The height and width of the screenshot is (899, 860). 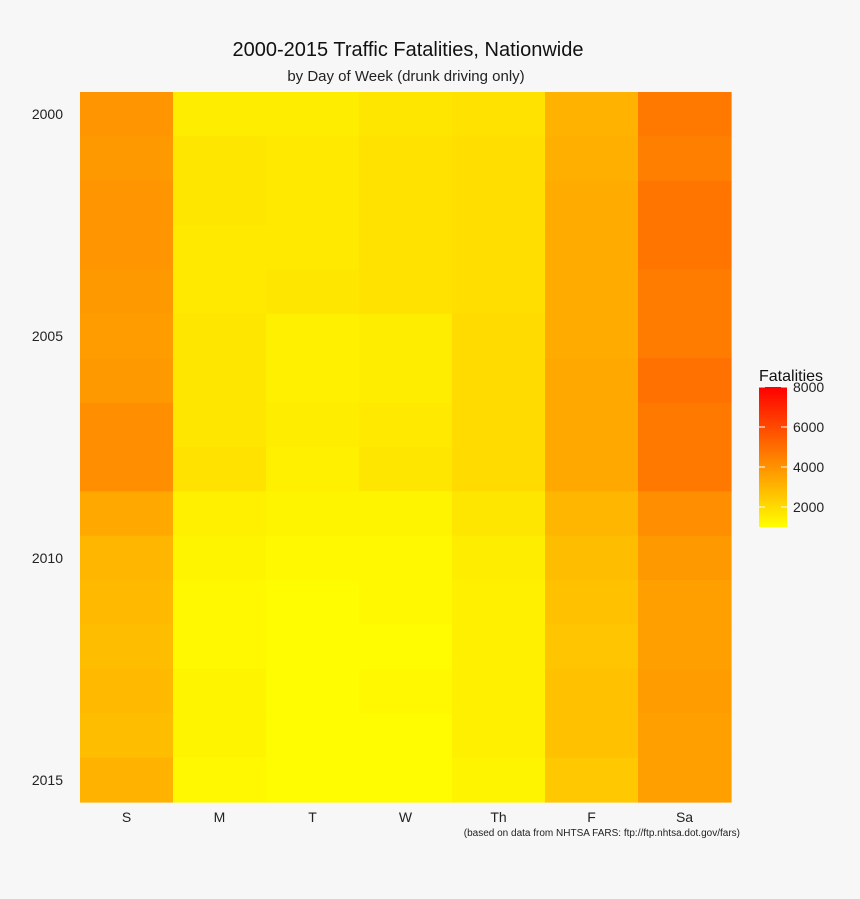 What do you see at coordinates (499, 203) in the screenshot?
I see `heatmap-cell-2002-Th` at bounding box center [499, 203].